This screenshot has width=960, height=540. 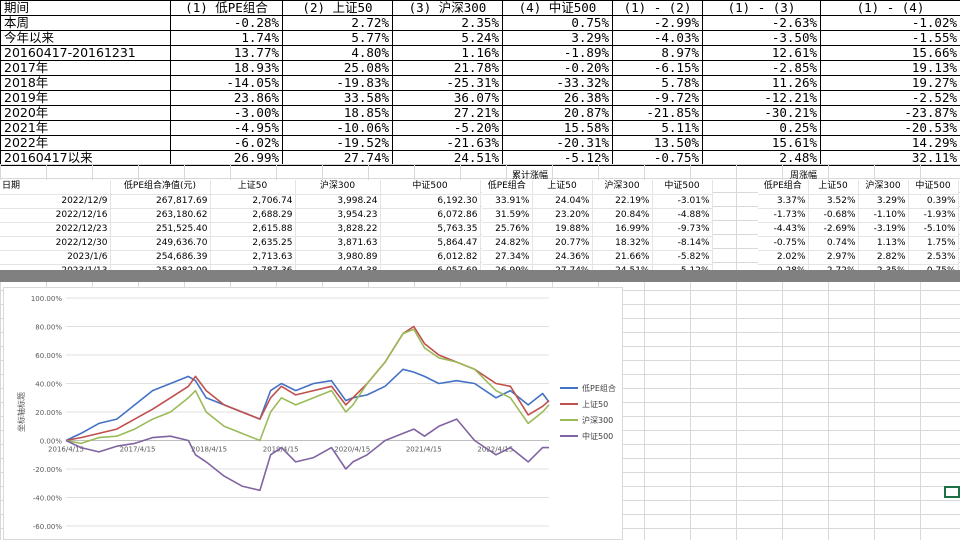 I want to click on cumulative-cell: -3.01%, so click(x=682, y=201).